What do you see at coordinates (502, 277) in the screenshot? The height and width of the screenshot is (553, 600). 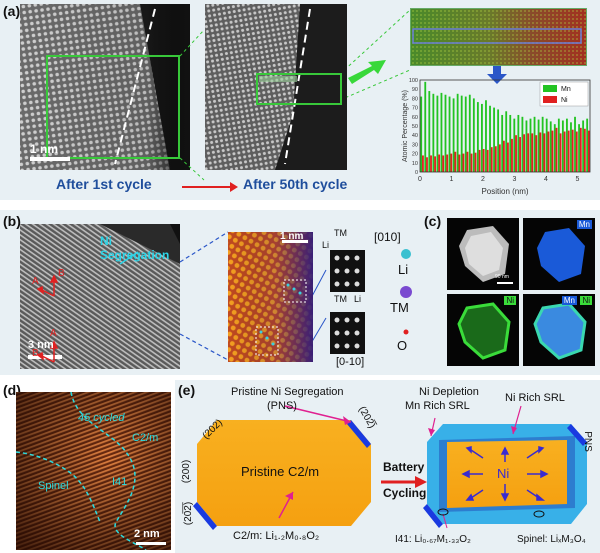 I see `scale-90nm: 90 nm` at bounding box center [502, 277].